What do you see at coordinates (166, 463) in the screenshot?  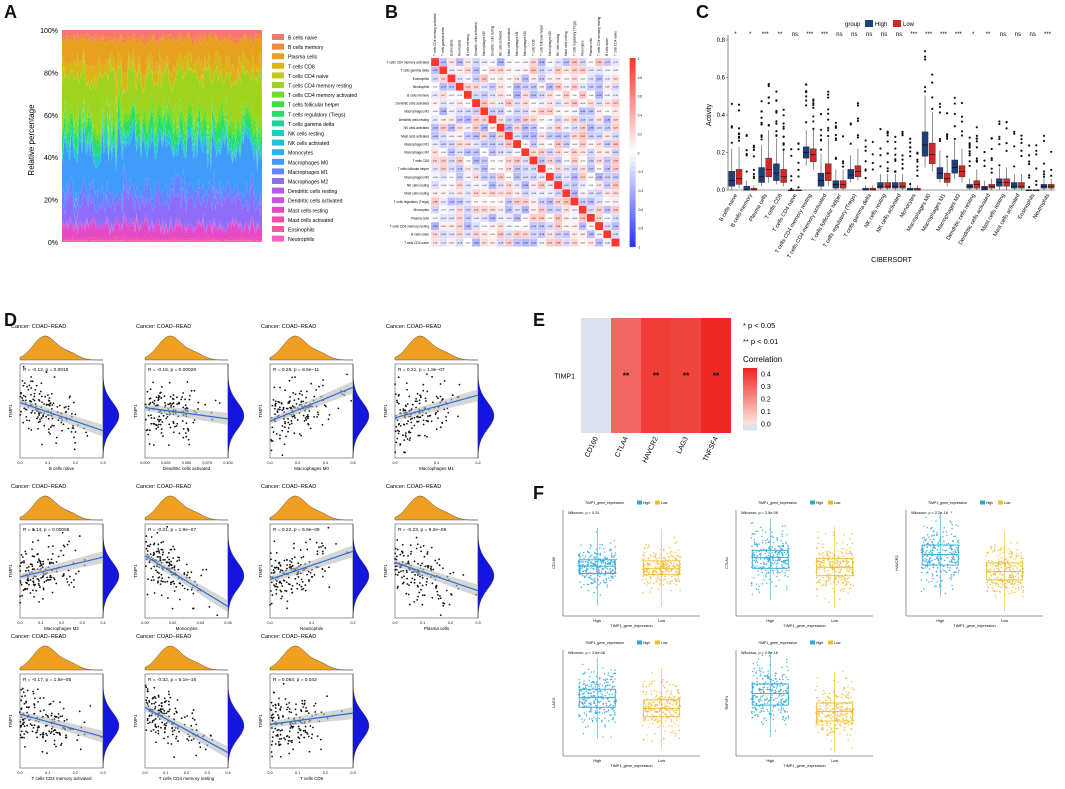 I see `panel-d-xtick: 0.025` at bounding box center [166, 463].